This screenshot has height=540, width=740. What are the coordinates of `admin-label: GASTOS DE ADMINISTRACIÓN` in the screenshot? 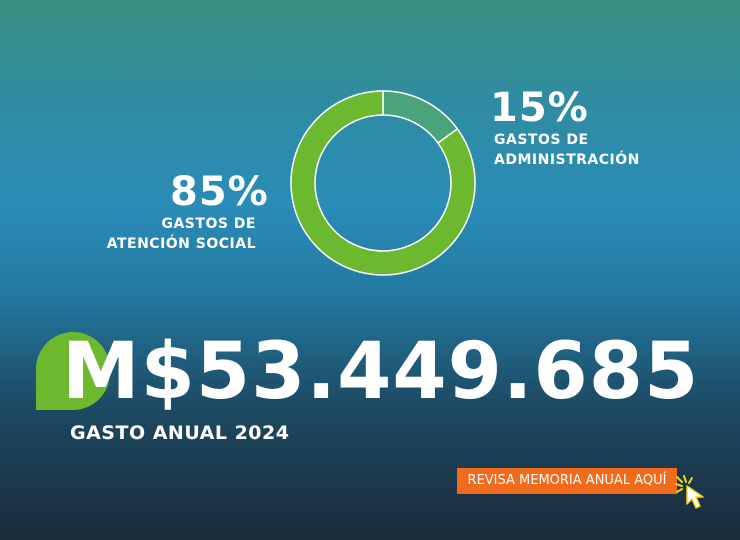 It's located at (567, 150).